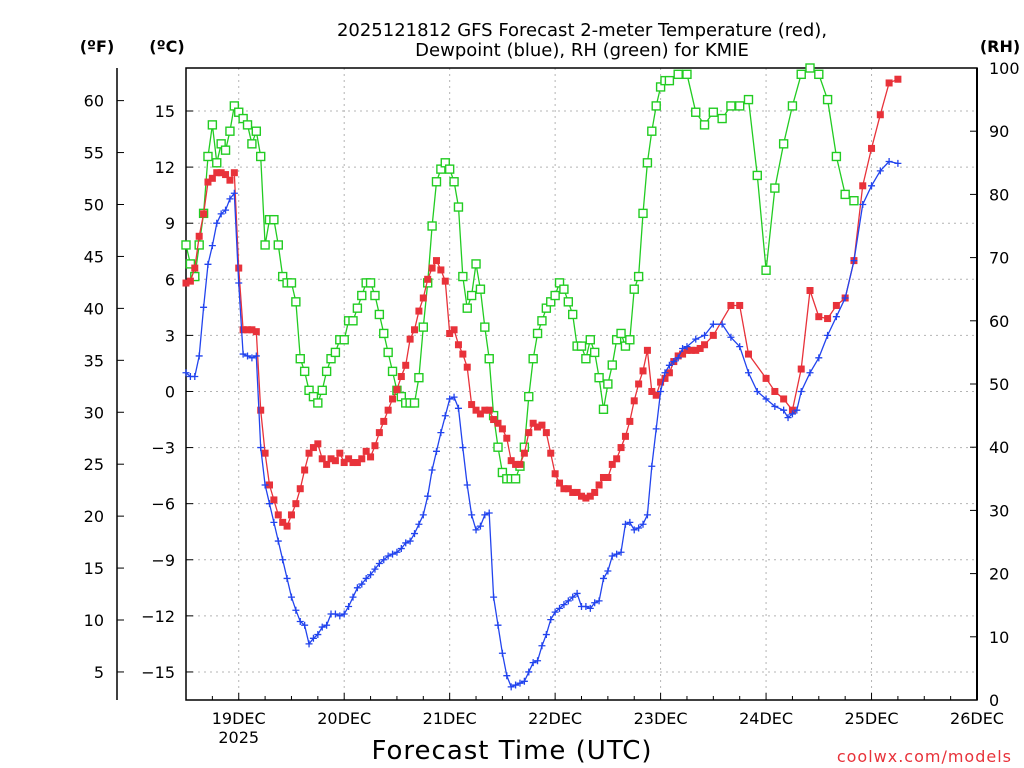  Describe the element at coordinates (450, 718) in the screenshot. I see `x-tick-label: 21DEC` at that location.